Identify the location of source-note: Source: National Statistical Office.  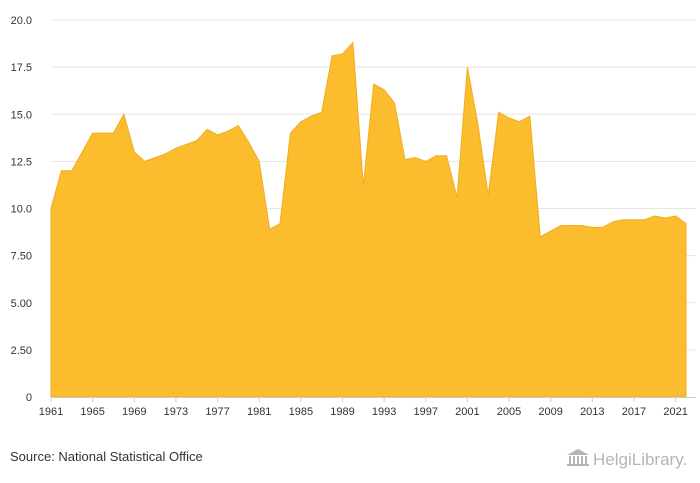
(106, 456).